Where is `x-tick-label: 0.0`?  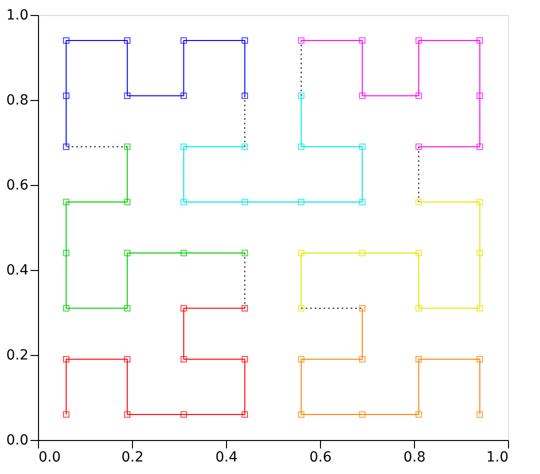
x-tick-label: 0.0 is located at coordinates (49, 458).